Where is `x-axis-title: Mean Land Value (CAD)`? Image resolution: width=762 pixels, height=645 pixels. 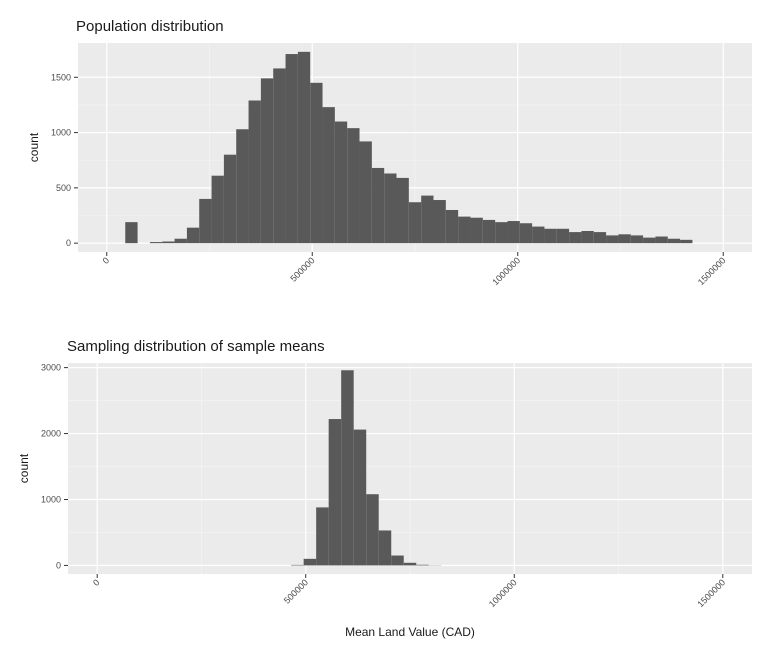 x-axis-title: Mean Land Value (CAD) is located at coordinates (410, 632).